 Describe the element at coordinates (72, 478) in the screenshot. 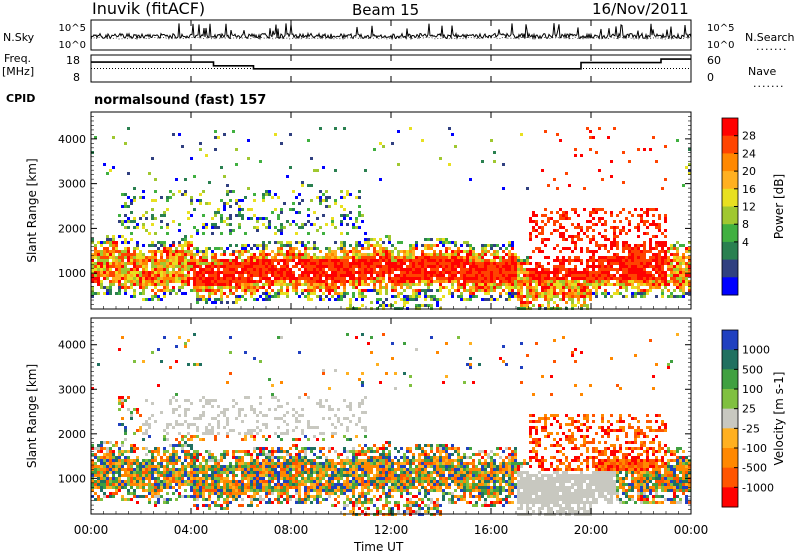

I see `vel-ytick-label: 1000` at that location.